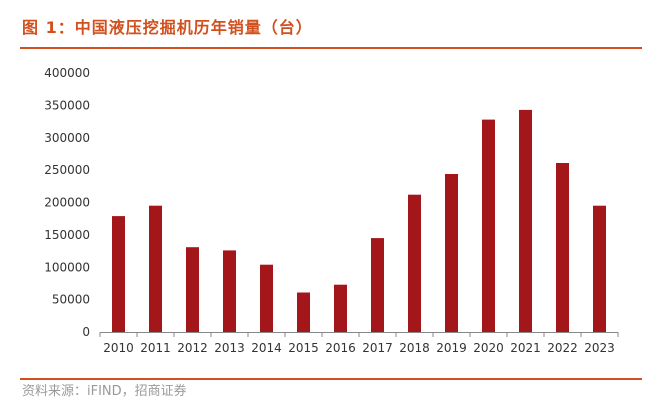 This screenshot has height=408, width=660. Describe the element at coordinates (414, 348) in the screenshot. I see `x-tick-label: 2018` at that location.